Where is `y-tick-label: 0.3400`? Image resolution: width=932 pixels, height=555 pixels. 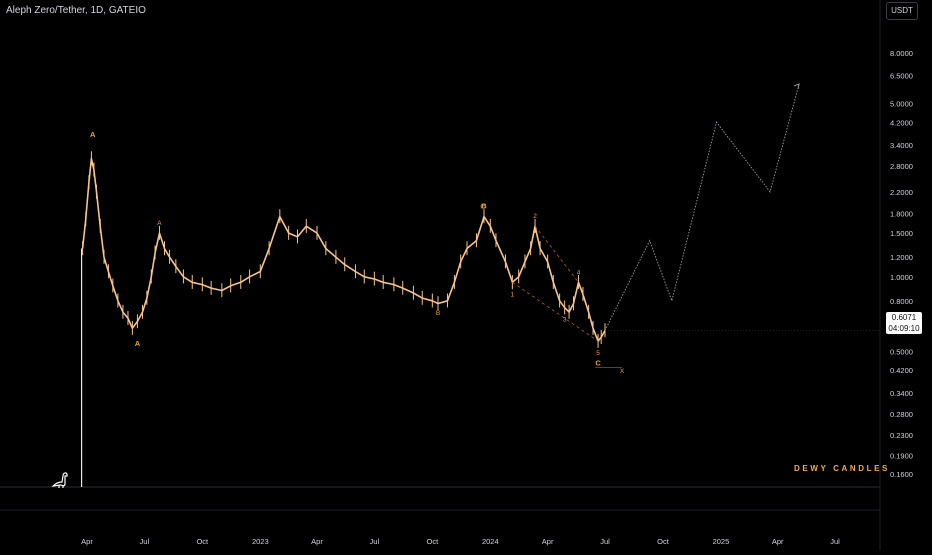
y-tick-label: 0.3400 is located at coordinates (901, 393).